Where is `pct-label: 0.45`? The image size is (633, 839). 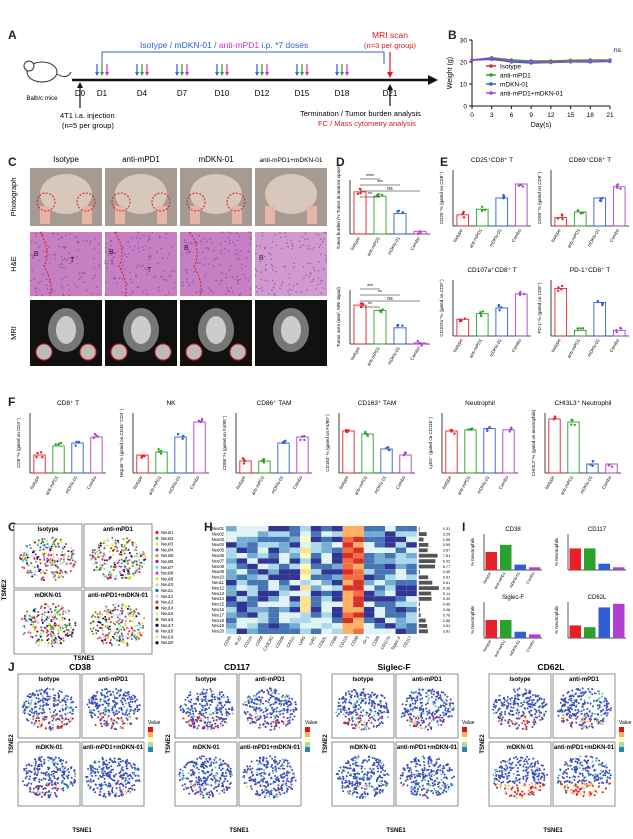 pct-label: 0.45 is located at coordinates (446, 605).